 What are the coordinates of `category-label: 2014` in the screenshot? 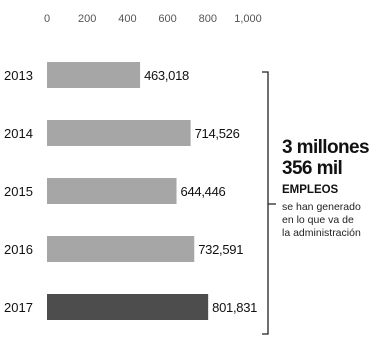 It's located at (18, 133).